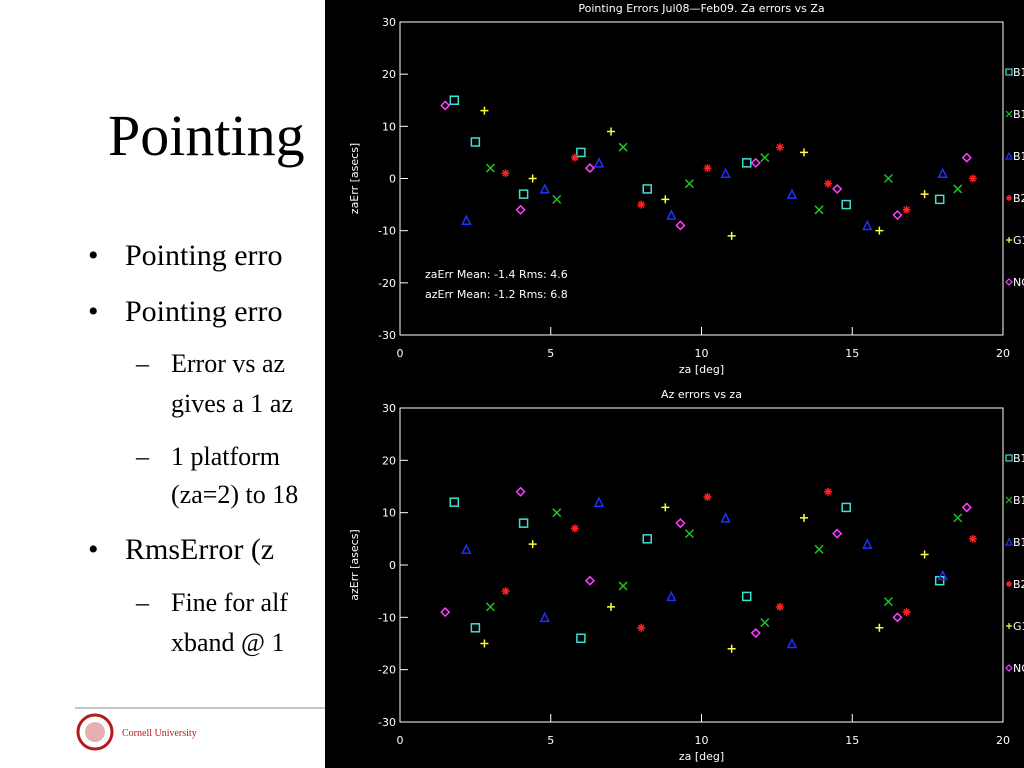 Image resolution: width=1024 pixels, height=768 pixels. What do you see at coordinates (1003, 353) in the screenshot?
I see `x-tick-label: 20` at bounding box center [1003, 353].